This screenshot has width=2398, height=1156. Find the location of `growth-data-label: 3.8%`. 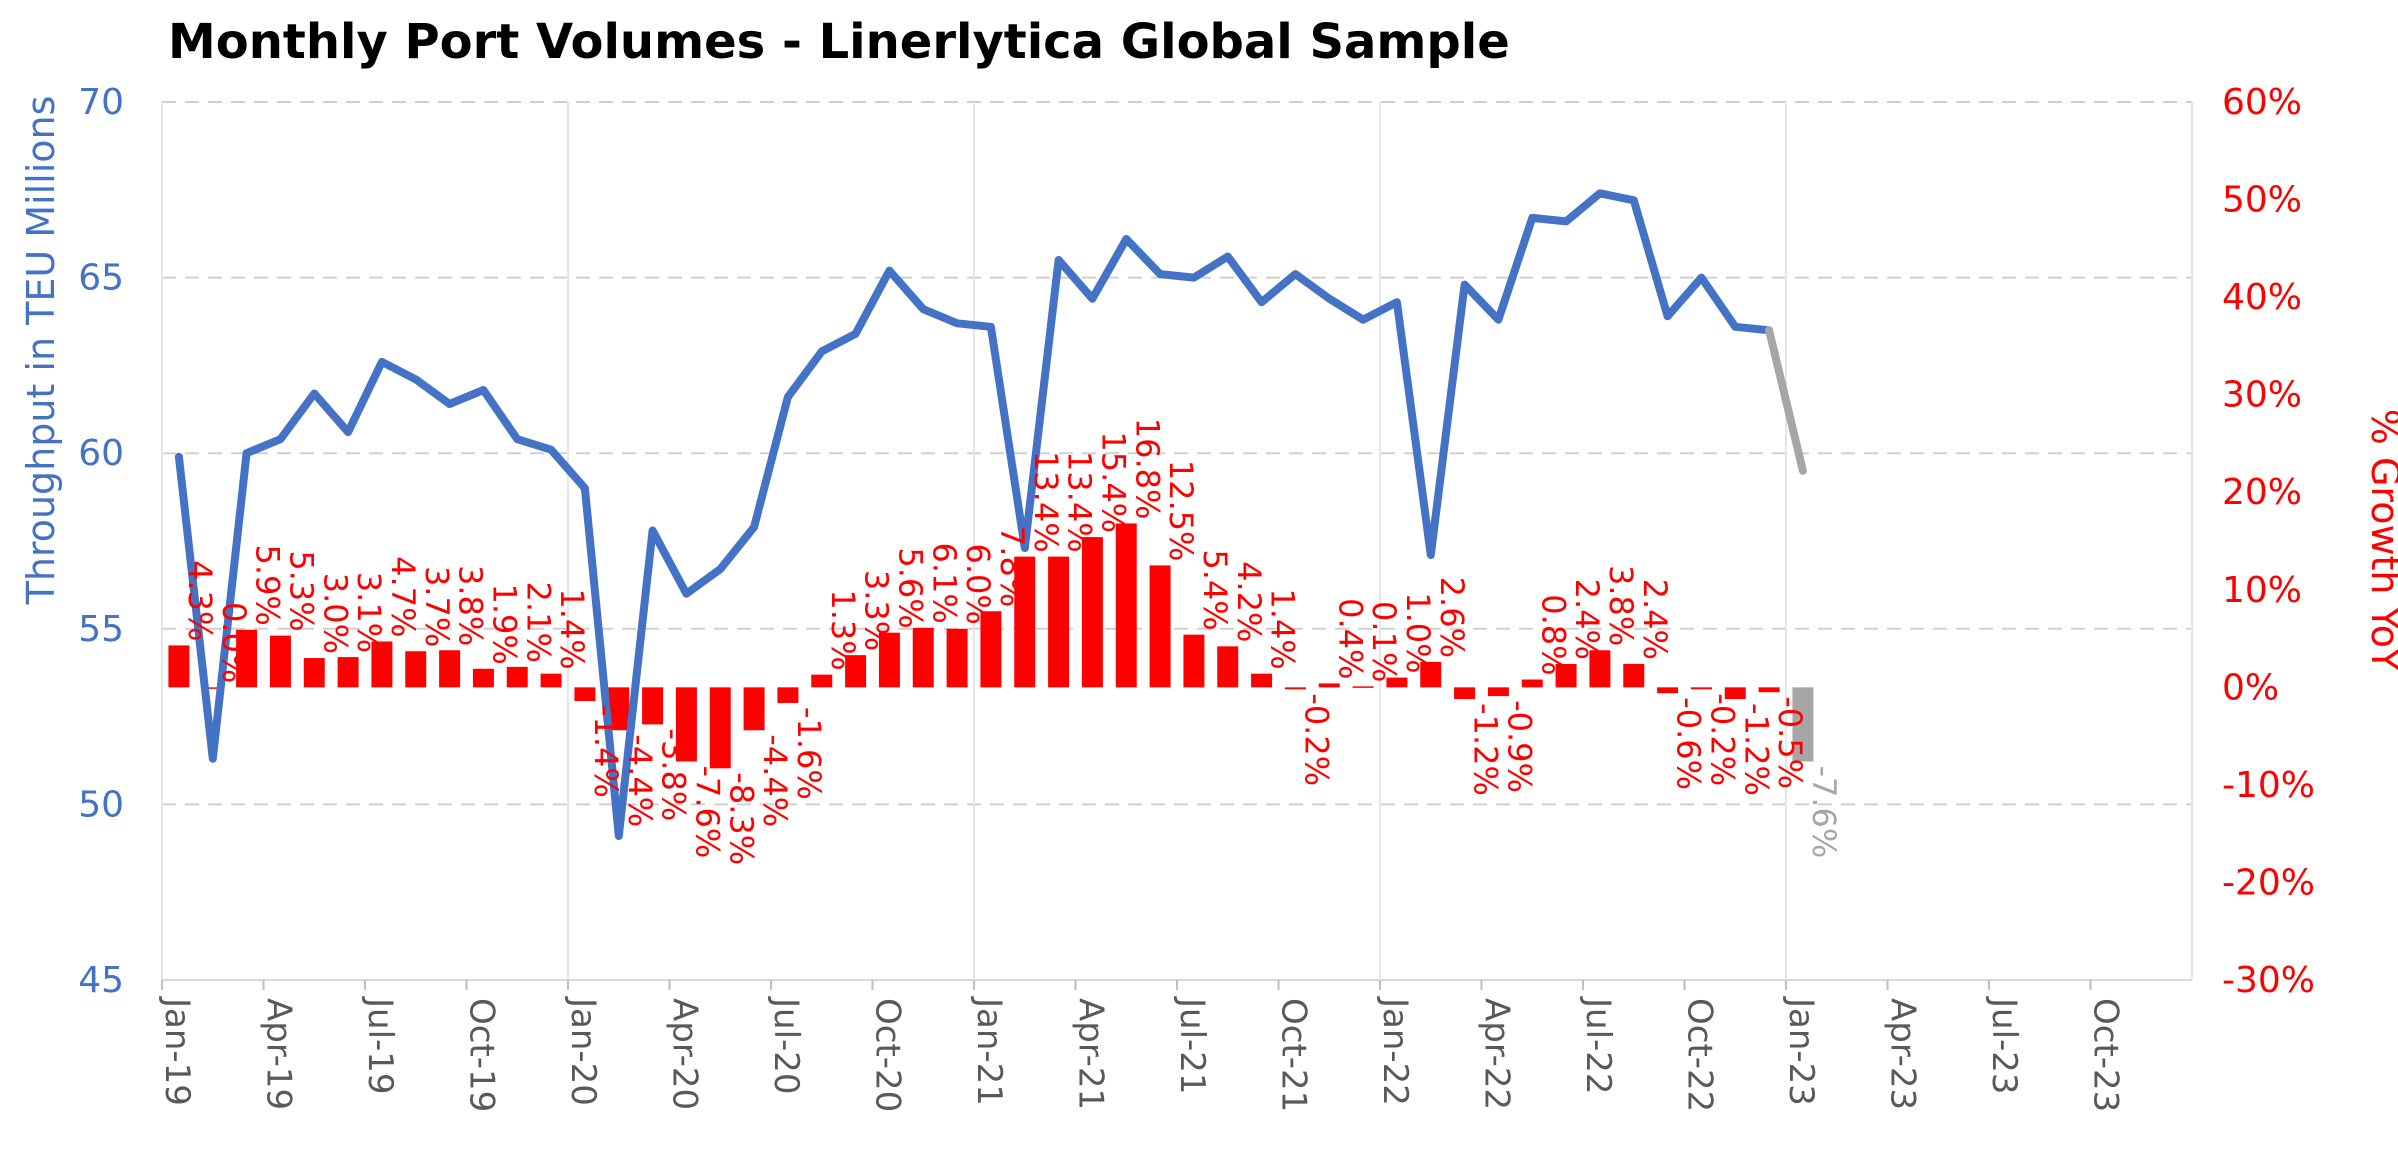

growth-data-label: 3.8% is located at coordinates (1621, 605).